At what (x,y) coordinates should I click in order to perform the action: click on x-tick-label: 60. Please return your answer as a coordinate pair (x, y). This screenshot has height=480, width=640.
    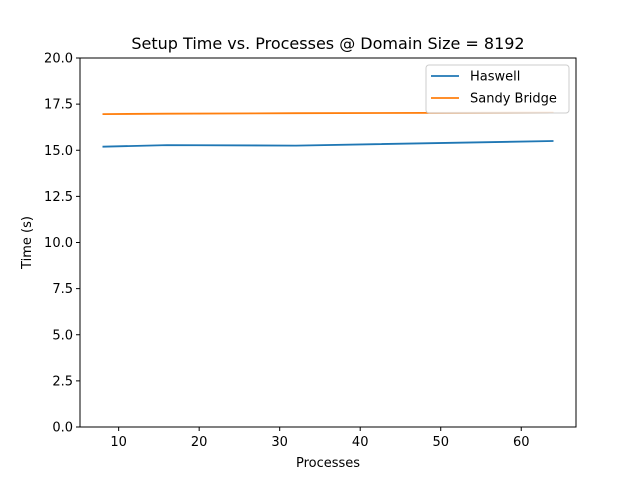
    Looking at the image, I should click on (521, 442).